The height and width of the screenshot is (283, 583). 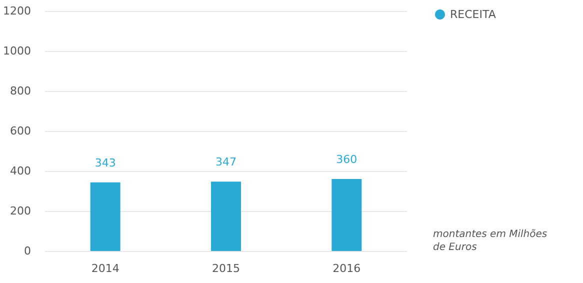 What do you see at coordinates (226, 268) in the screenshot?
I see `x-tick-label: 2015` at bounding box center [226, 268].